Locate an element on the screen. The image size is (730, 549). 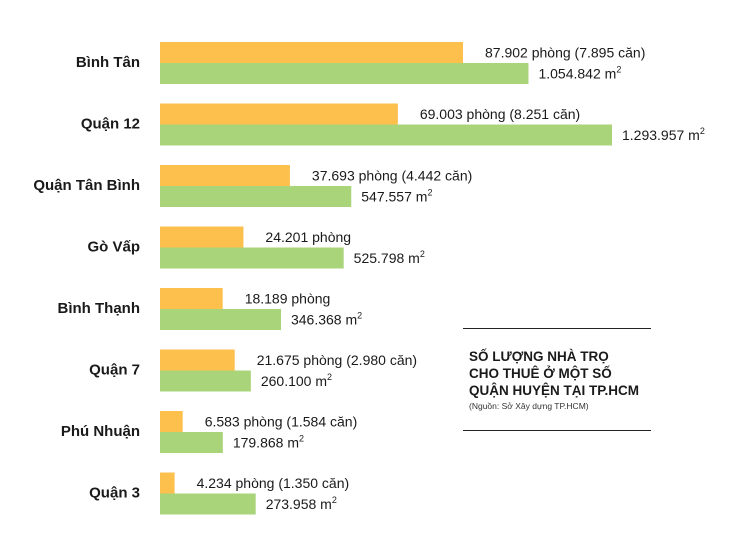
data-label-rooms: 37.693 phòng (4.442 căn) is located at coordinates (392, 176).